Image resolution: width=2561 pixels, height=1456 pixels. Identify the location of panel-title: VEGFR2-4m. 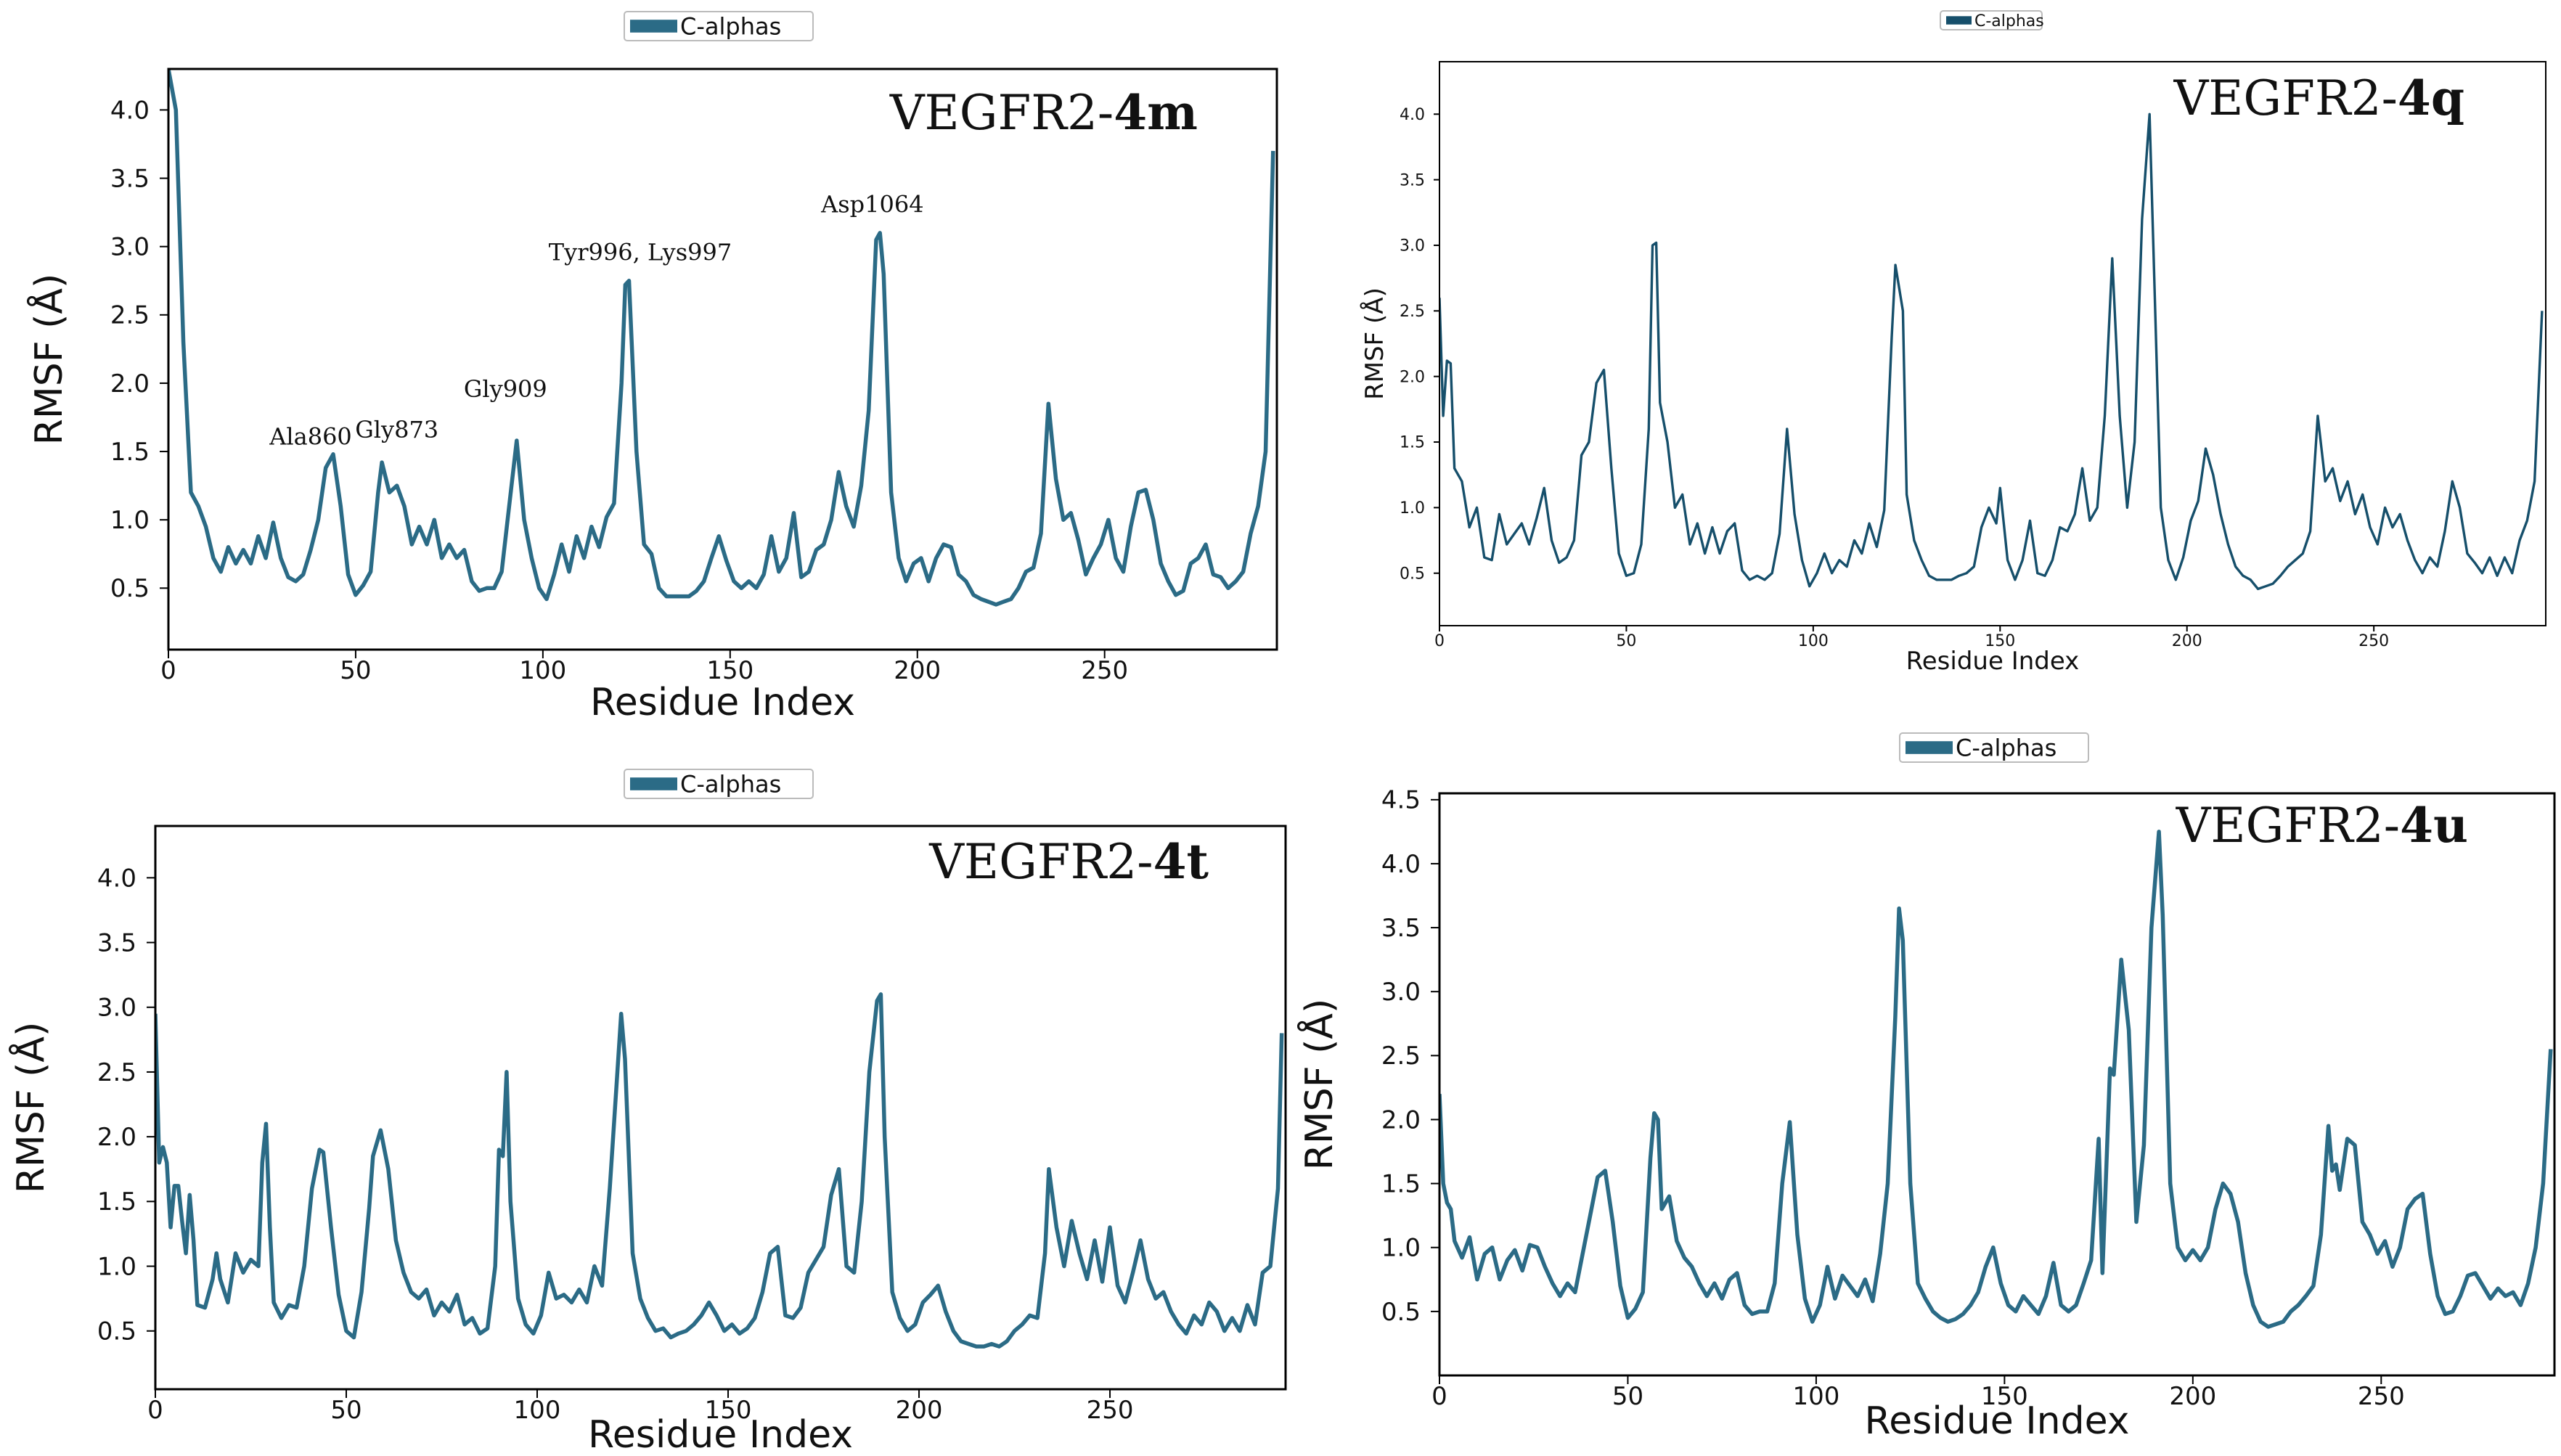
(1043, 112).